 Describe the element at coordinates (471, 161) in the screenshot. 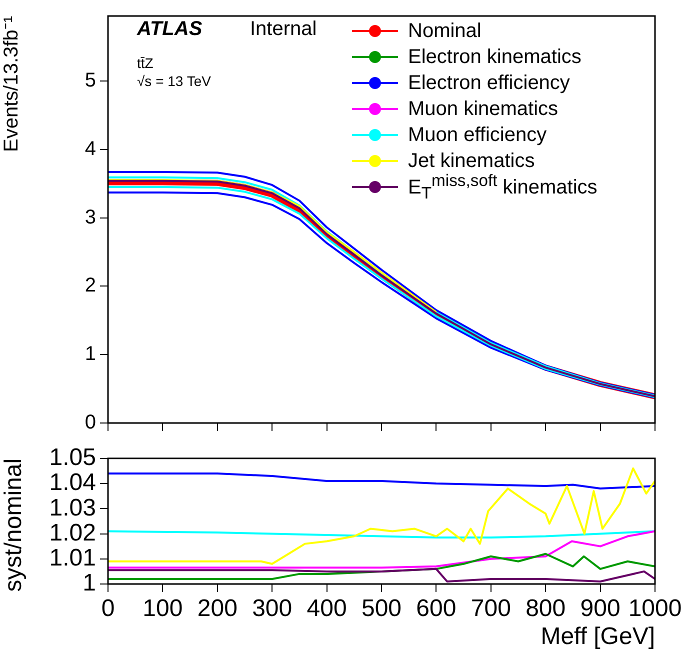

I see `legend-label: Jet kinematics` at that location.